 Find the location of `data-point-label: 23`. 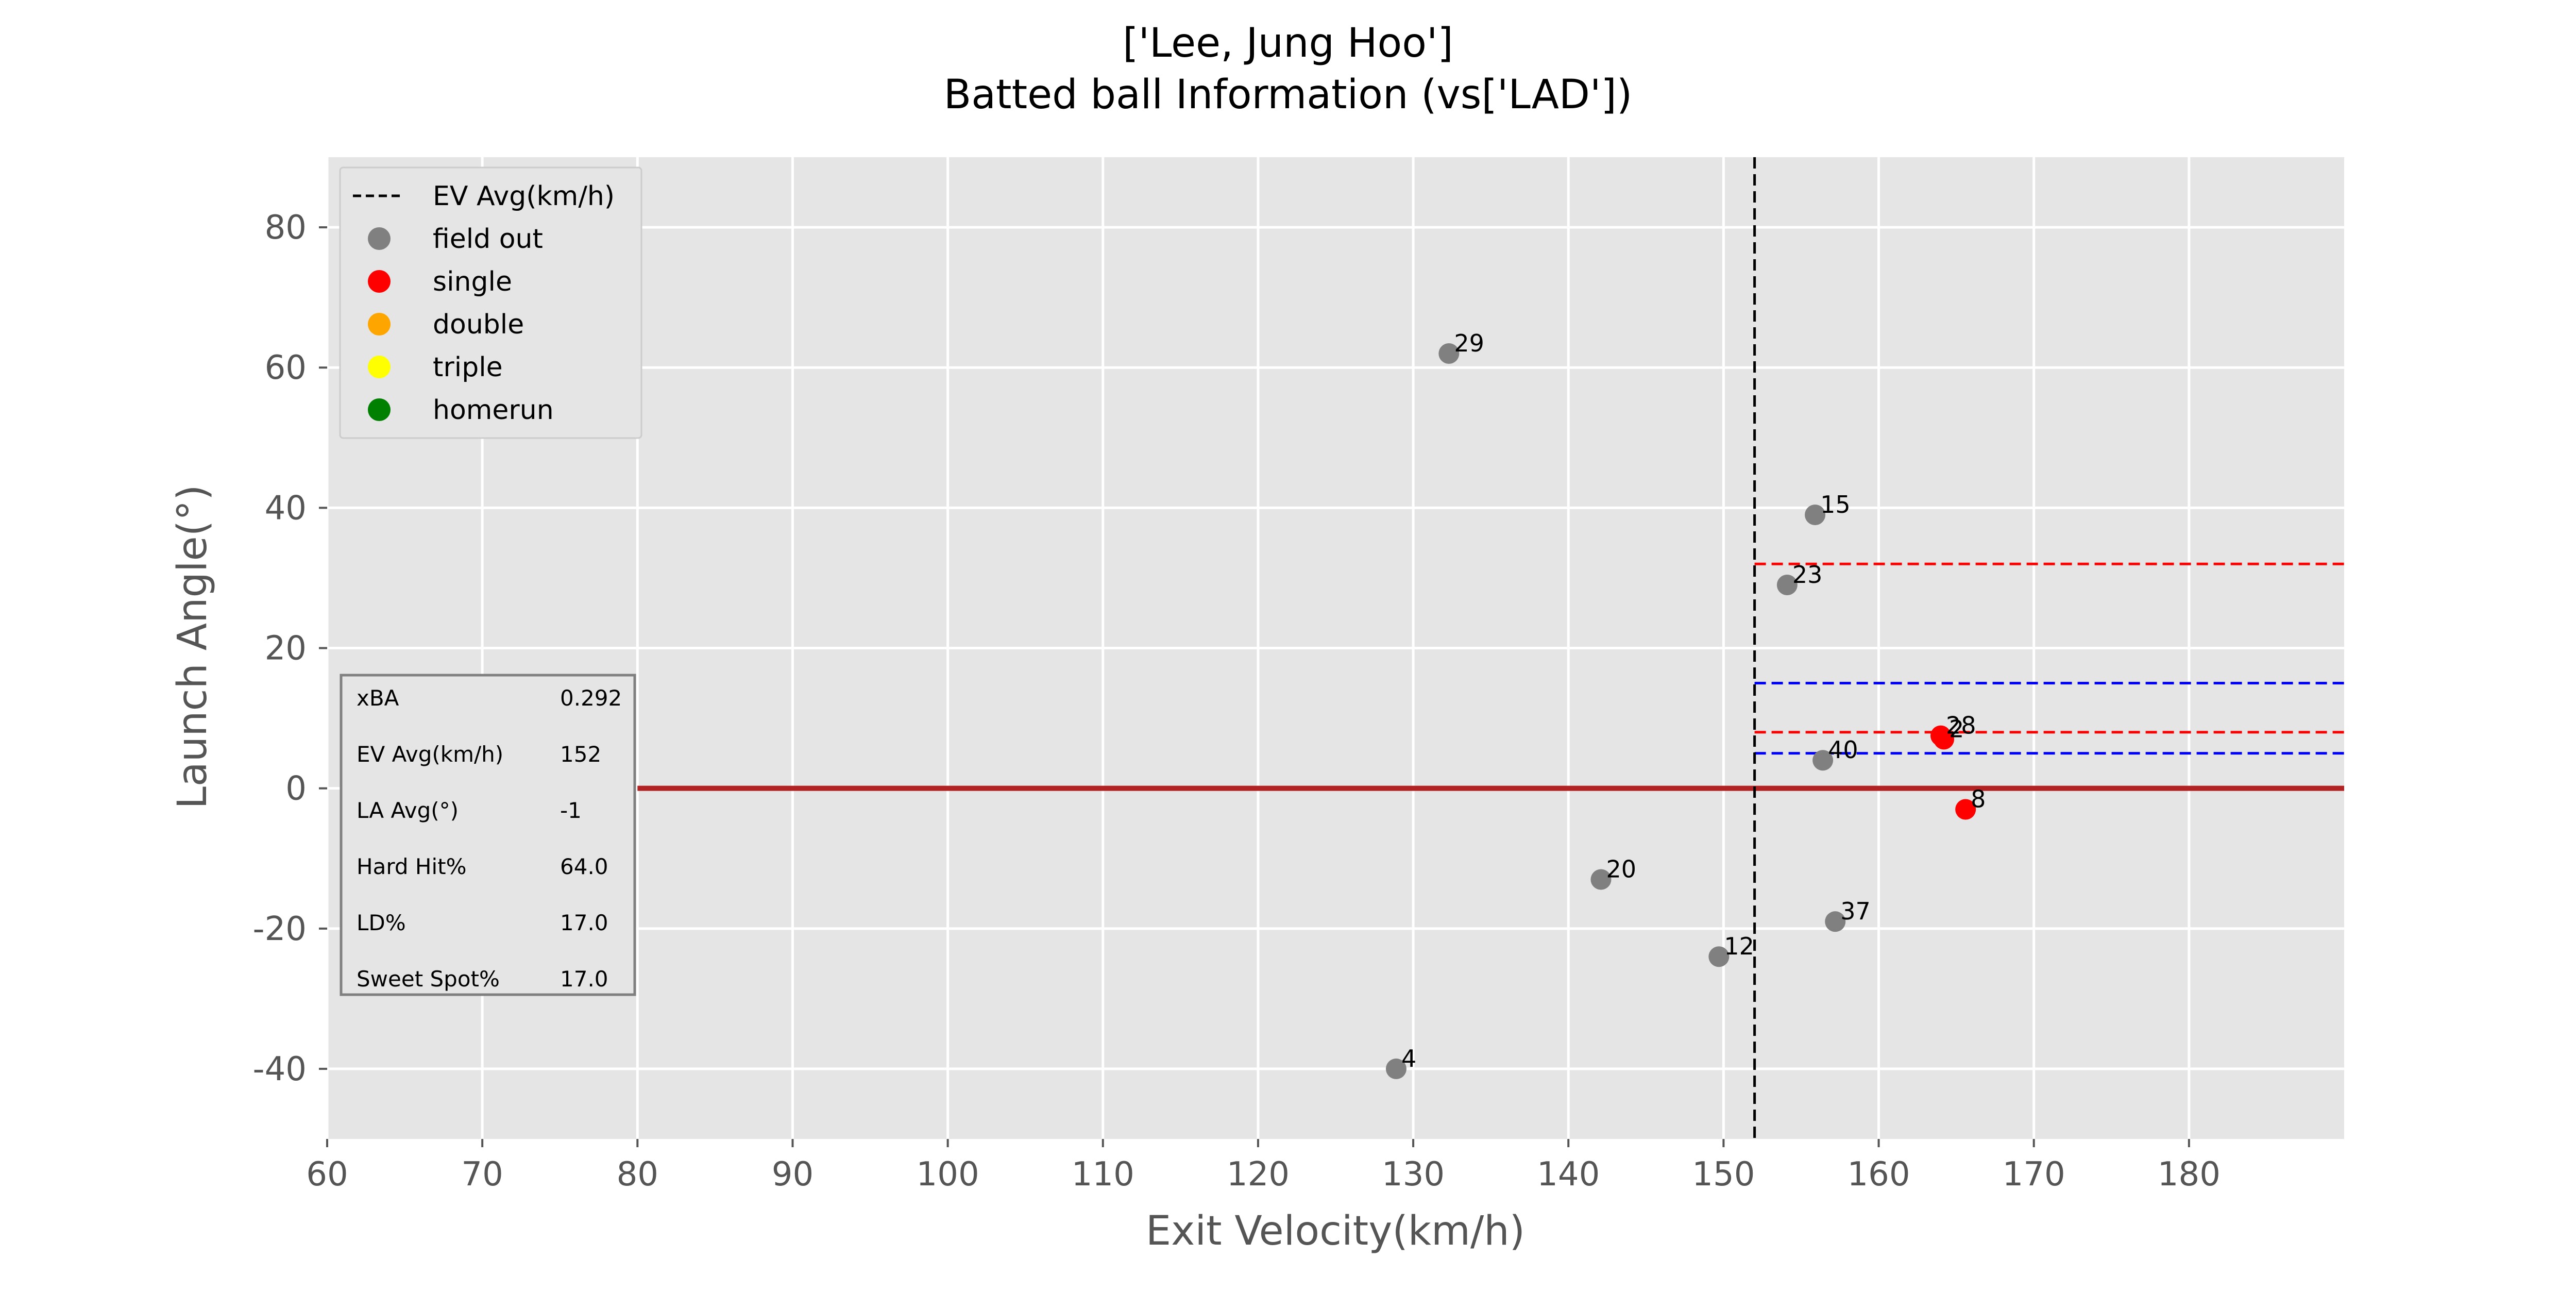

data-point-label: 23 is located at coordinates (1807, 575).